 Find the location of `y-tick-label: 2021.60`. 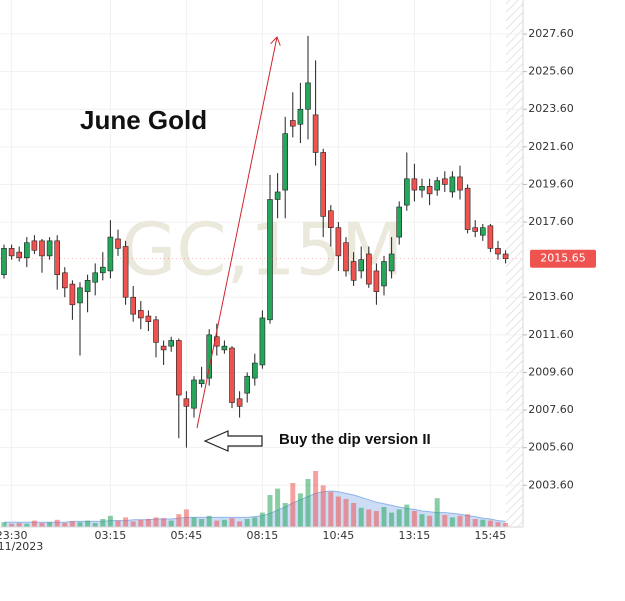

y-tick-label: 2021.60 is located at coordinates (551, 146).